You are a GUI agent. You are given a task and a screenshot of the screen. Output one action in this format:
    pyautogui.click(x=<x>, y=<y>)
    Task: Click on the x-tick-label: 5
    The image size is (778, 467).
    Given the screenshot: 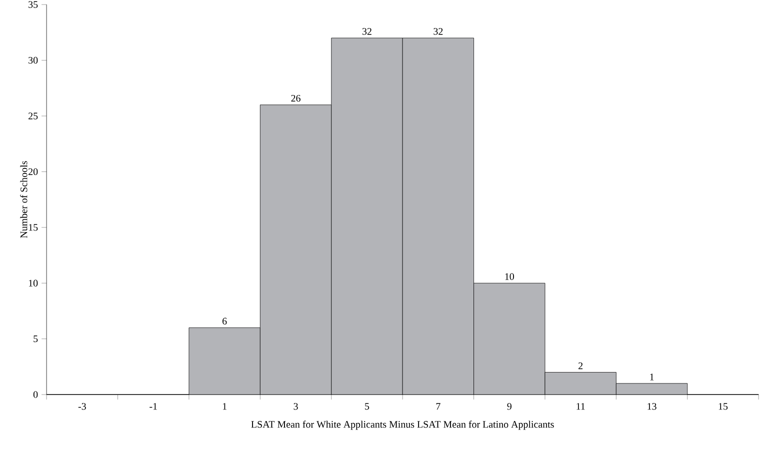 What is the action you would take?
    pyautogui.click(x=367, y=406)
    